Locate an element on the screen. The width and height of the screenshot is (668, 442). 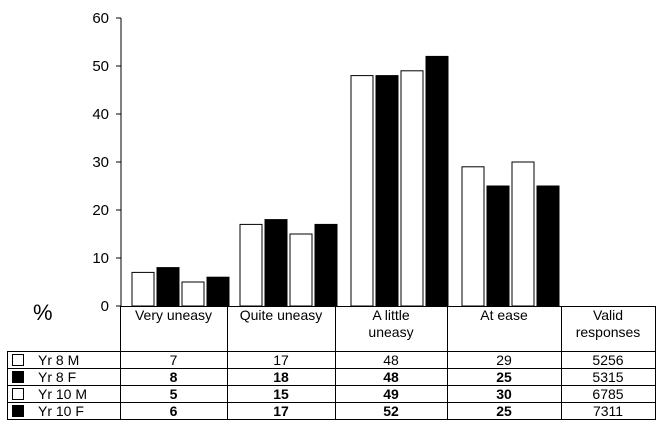
table-cell: 49 is located at coordinates (391, 394).